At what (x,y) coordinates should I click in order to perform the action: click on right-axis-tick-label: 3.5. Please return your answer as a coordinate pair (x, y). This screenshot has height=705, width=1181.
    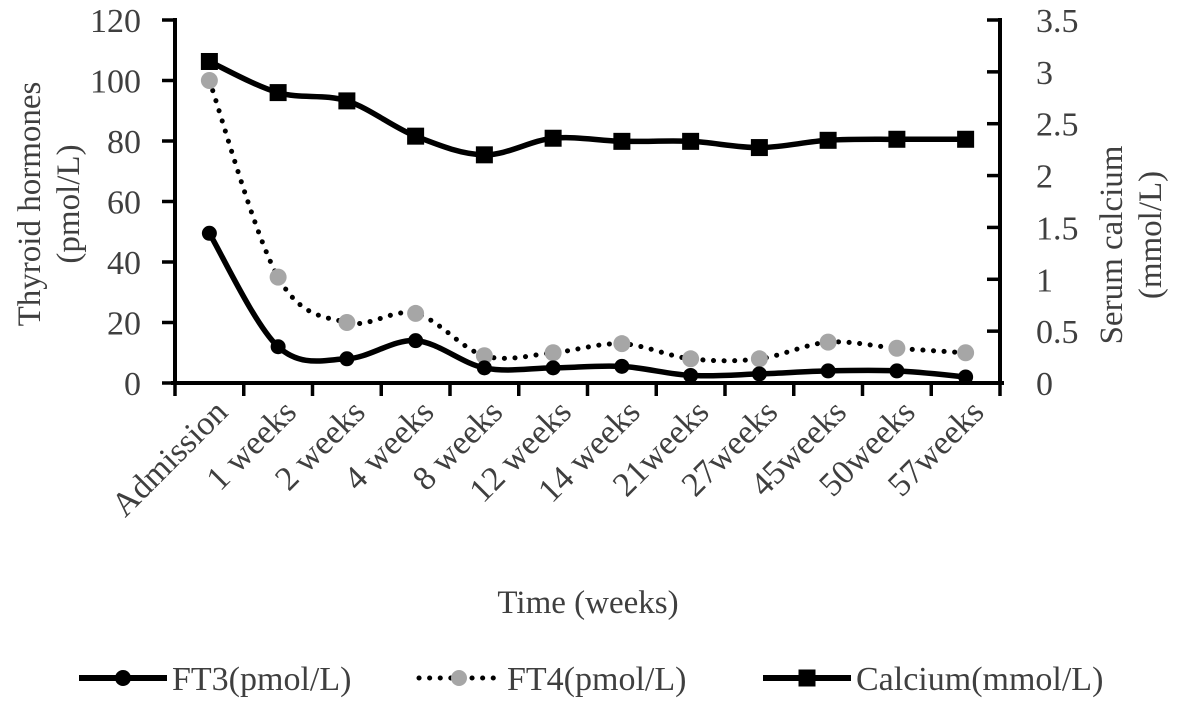
    Looking at the image, I should click on (1057, 21).